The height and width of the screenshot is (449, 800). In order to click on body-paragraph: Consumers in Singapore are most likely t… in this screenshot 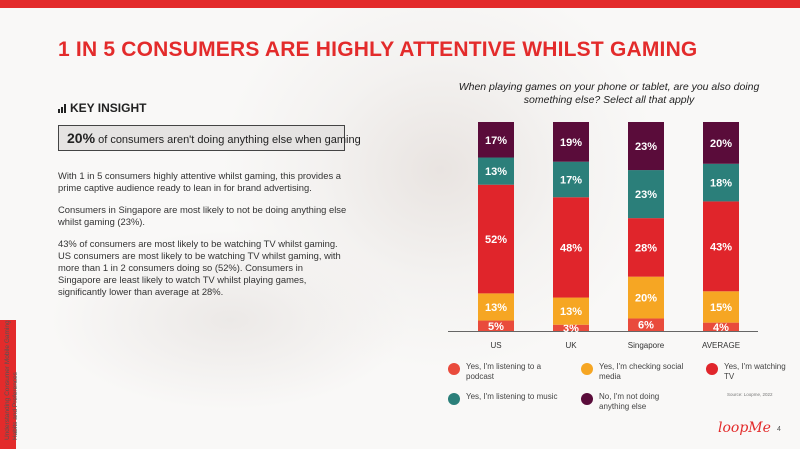, I will do `click(202, 215)`.